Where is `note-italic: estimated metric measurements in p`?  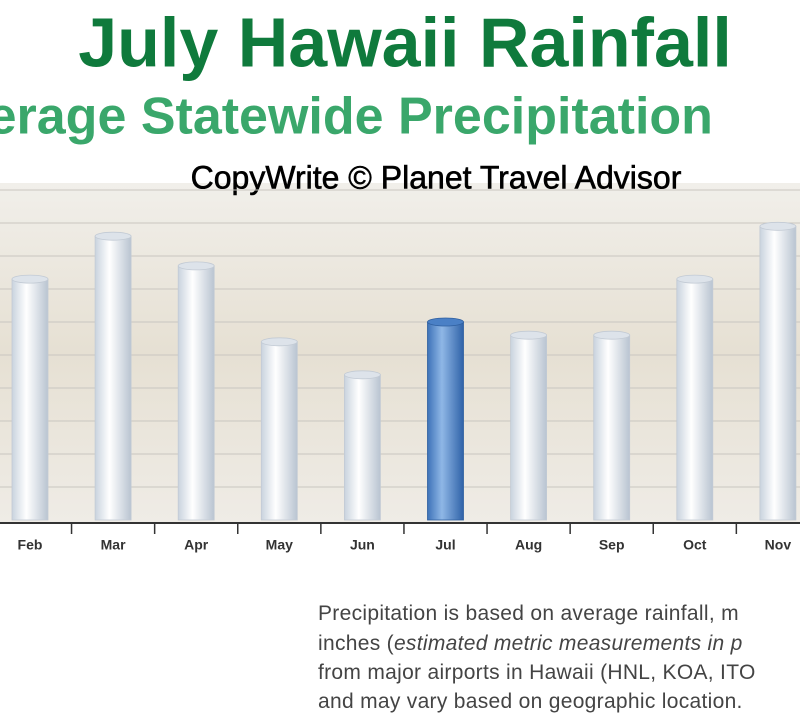
note-italic: estimated metric measurements in p is located at coordinates (568, 643).